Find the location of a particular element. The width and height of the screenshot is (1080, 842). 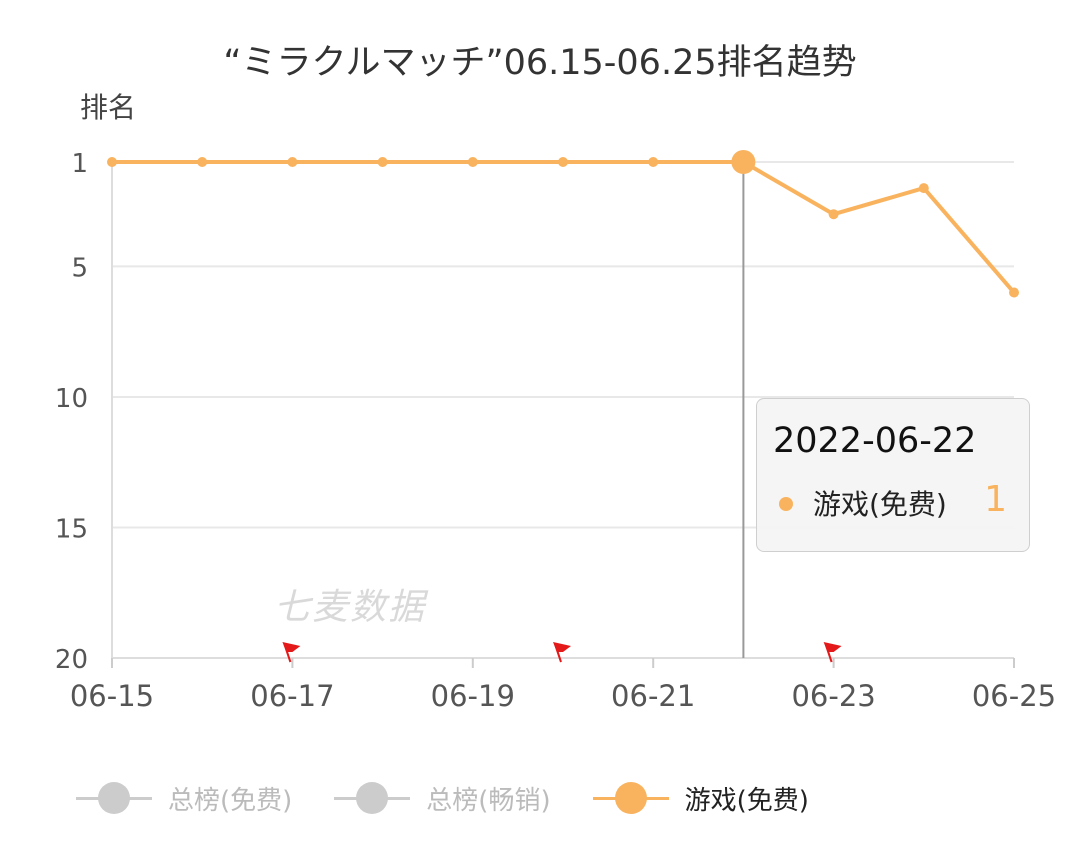

legend-label: 总榜(免费) is located at coordinates (230, 800).